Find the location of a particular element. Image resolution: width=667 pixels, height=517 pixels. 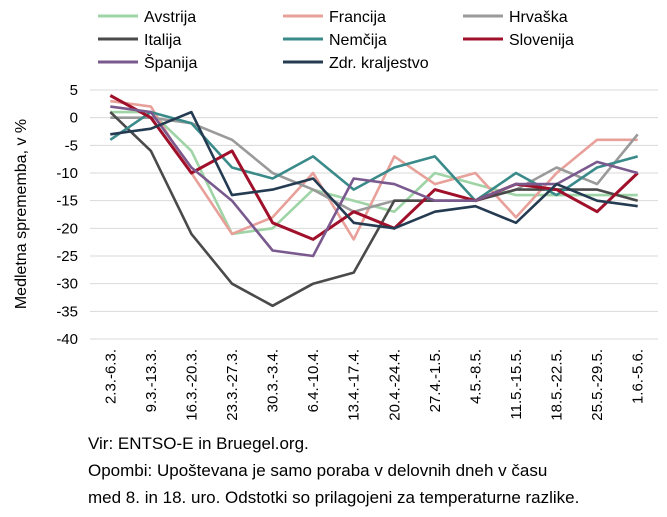

source-note: Vir: ENTSO-E in Bruegel.org. is located at coordinates (198, 443).